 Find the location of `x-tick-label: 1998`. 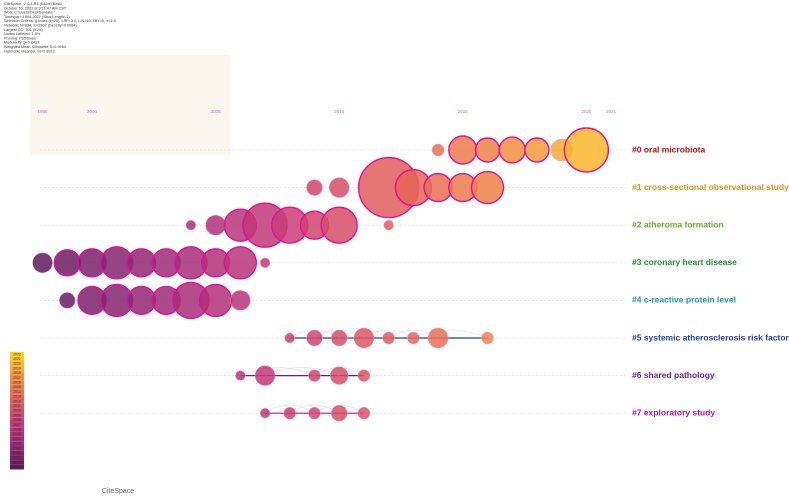

x-tick-label: 1998 is located at coordinates (43, 111).